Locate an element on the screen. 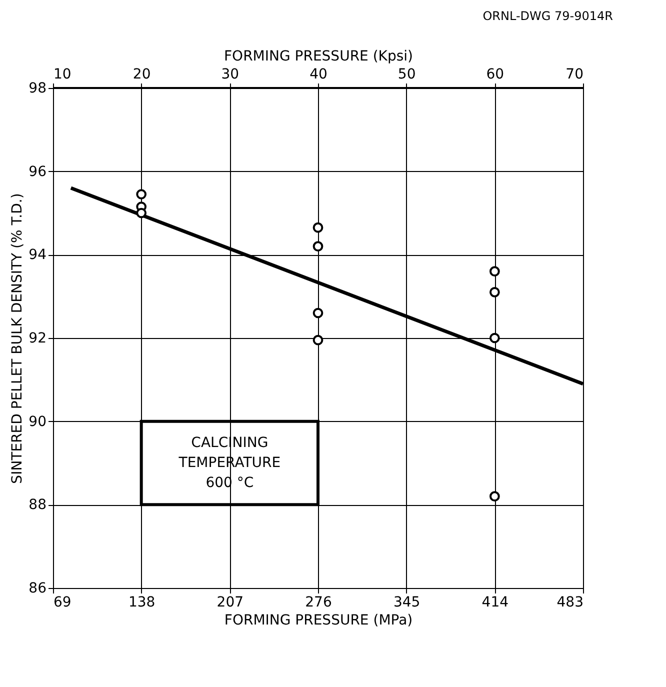 The width and height of the screenshot is (666, 687). y-tick-label: 88 is located at coordinates (37, 505).